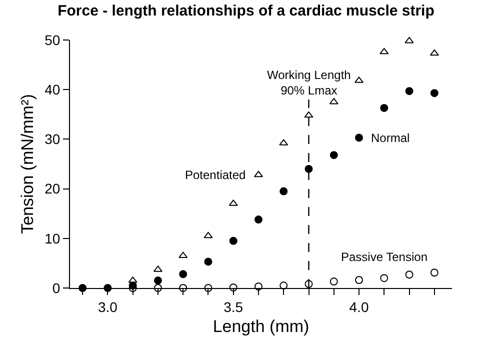 This screenshot has width=492, height=338. I want to click on x-tick-label: 4.0, so click(359, 306).